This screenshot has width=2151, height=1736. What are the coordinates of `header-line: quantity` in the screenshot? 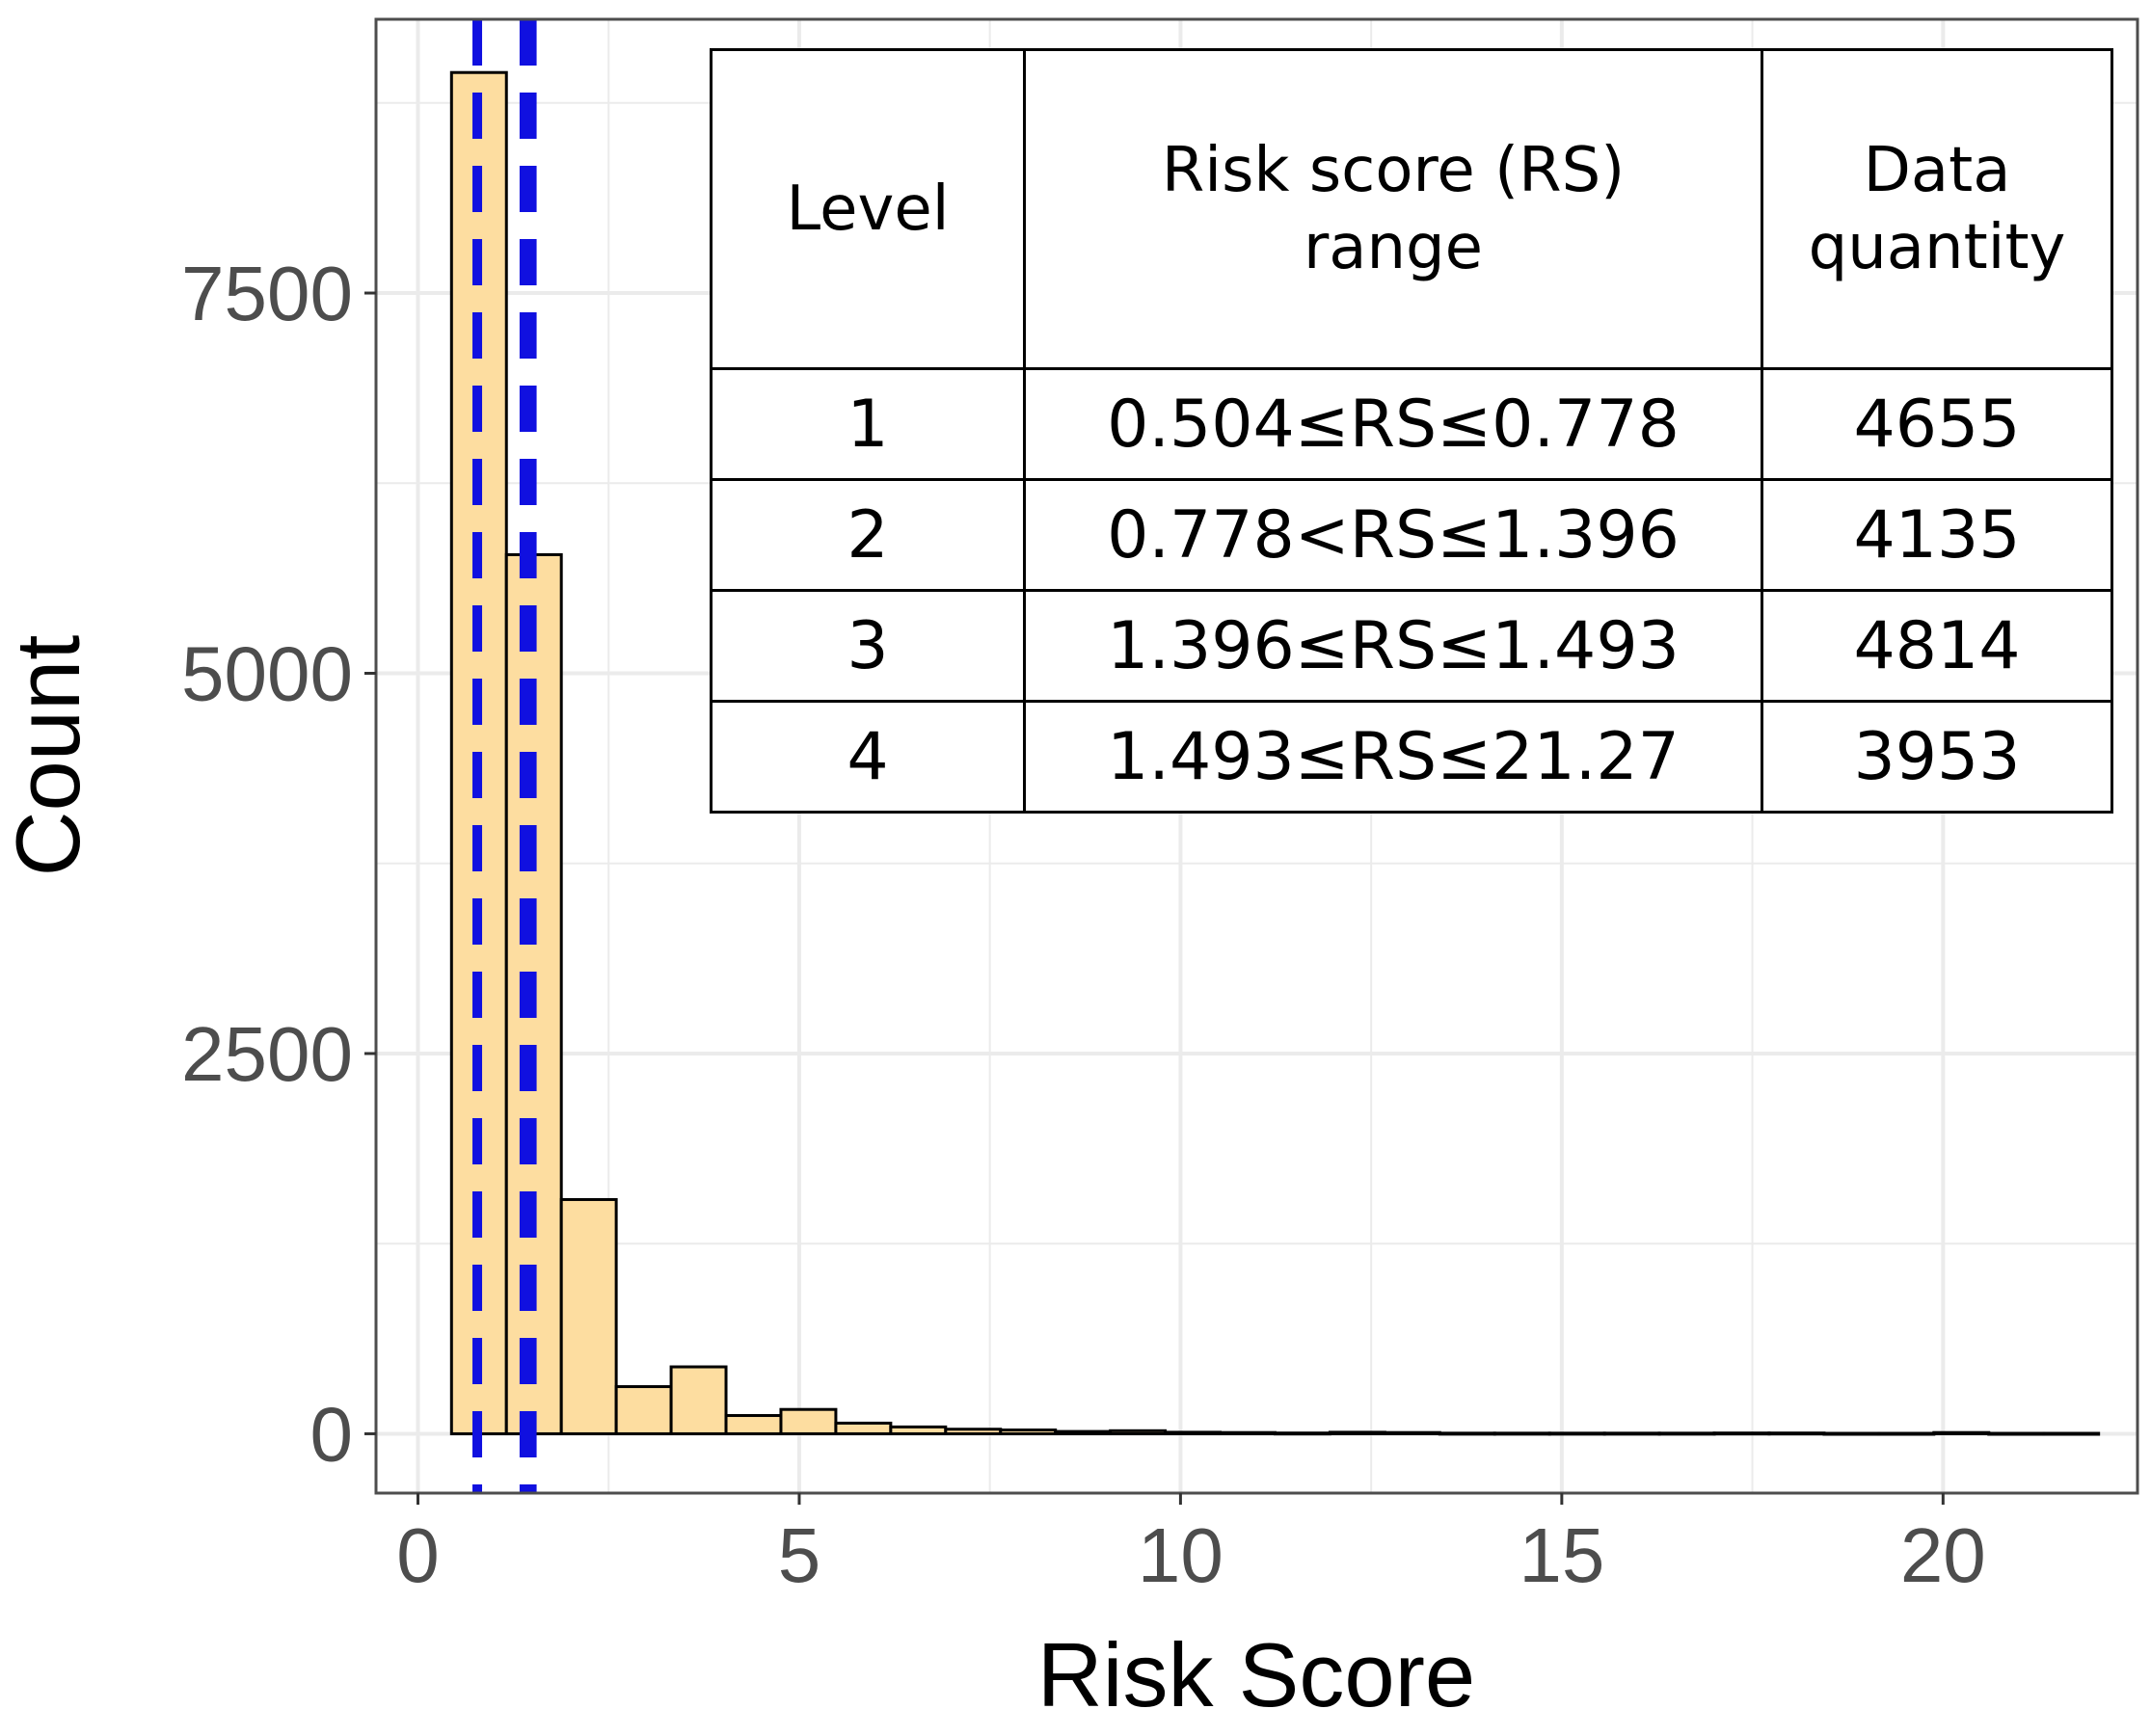 It's located at (1937, 248).